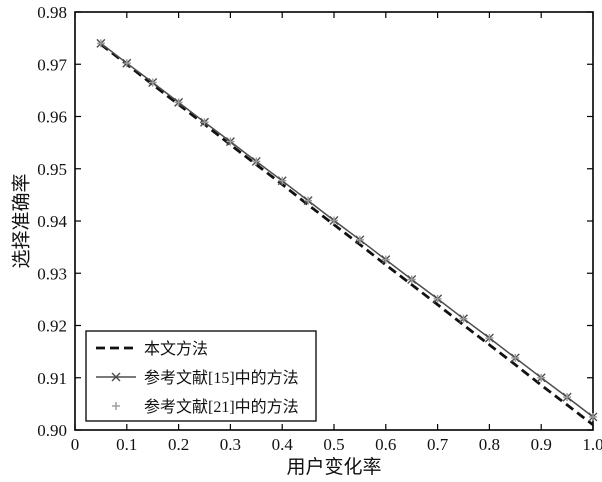  Describe the element at coordinates (221, 378) in the screenshot. I see `legend-entry-label: 参考文献[15]中的方法` at that location.